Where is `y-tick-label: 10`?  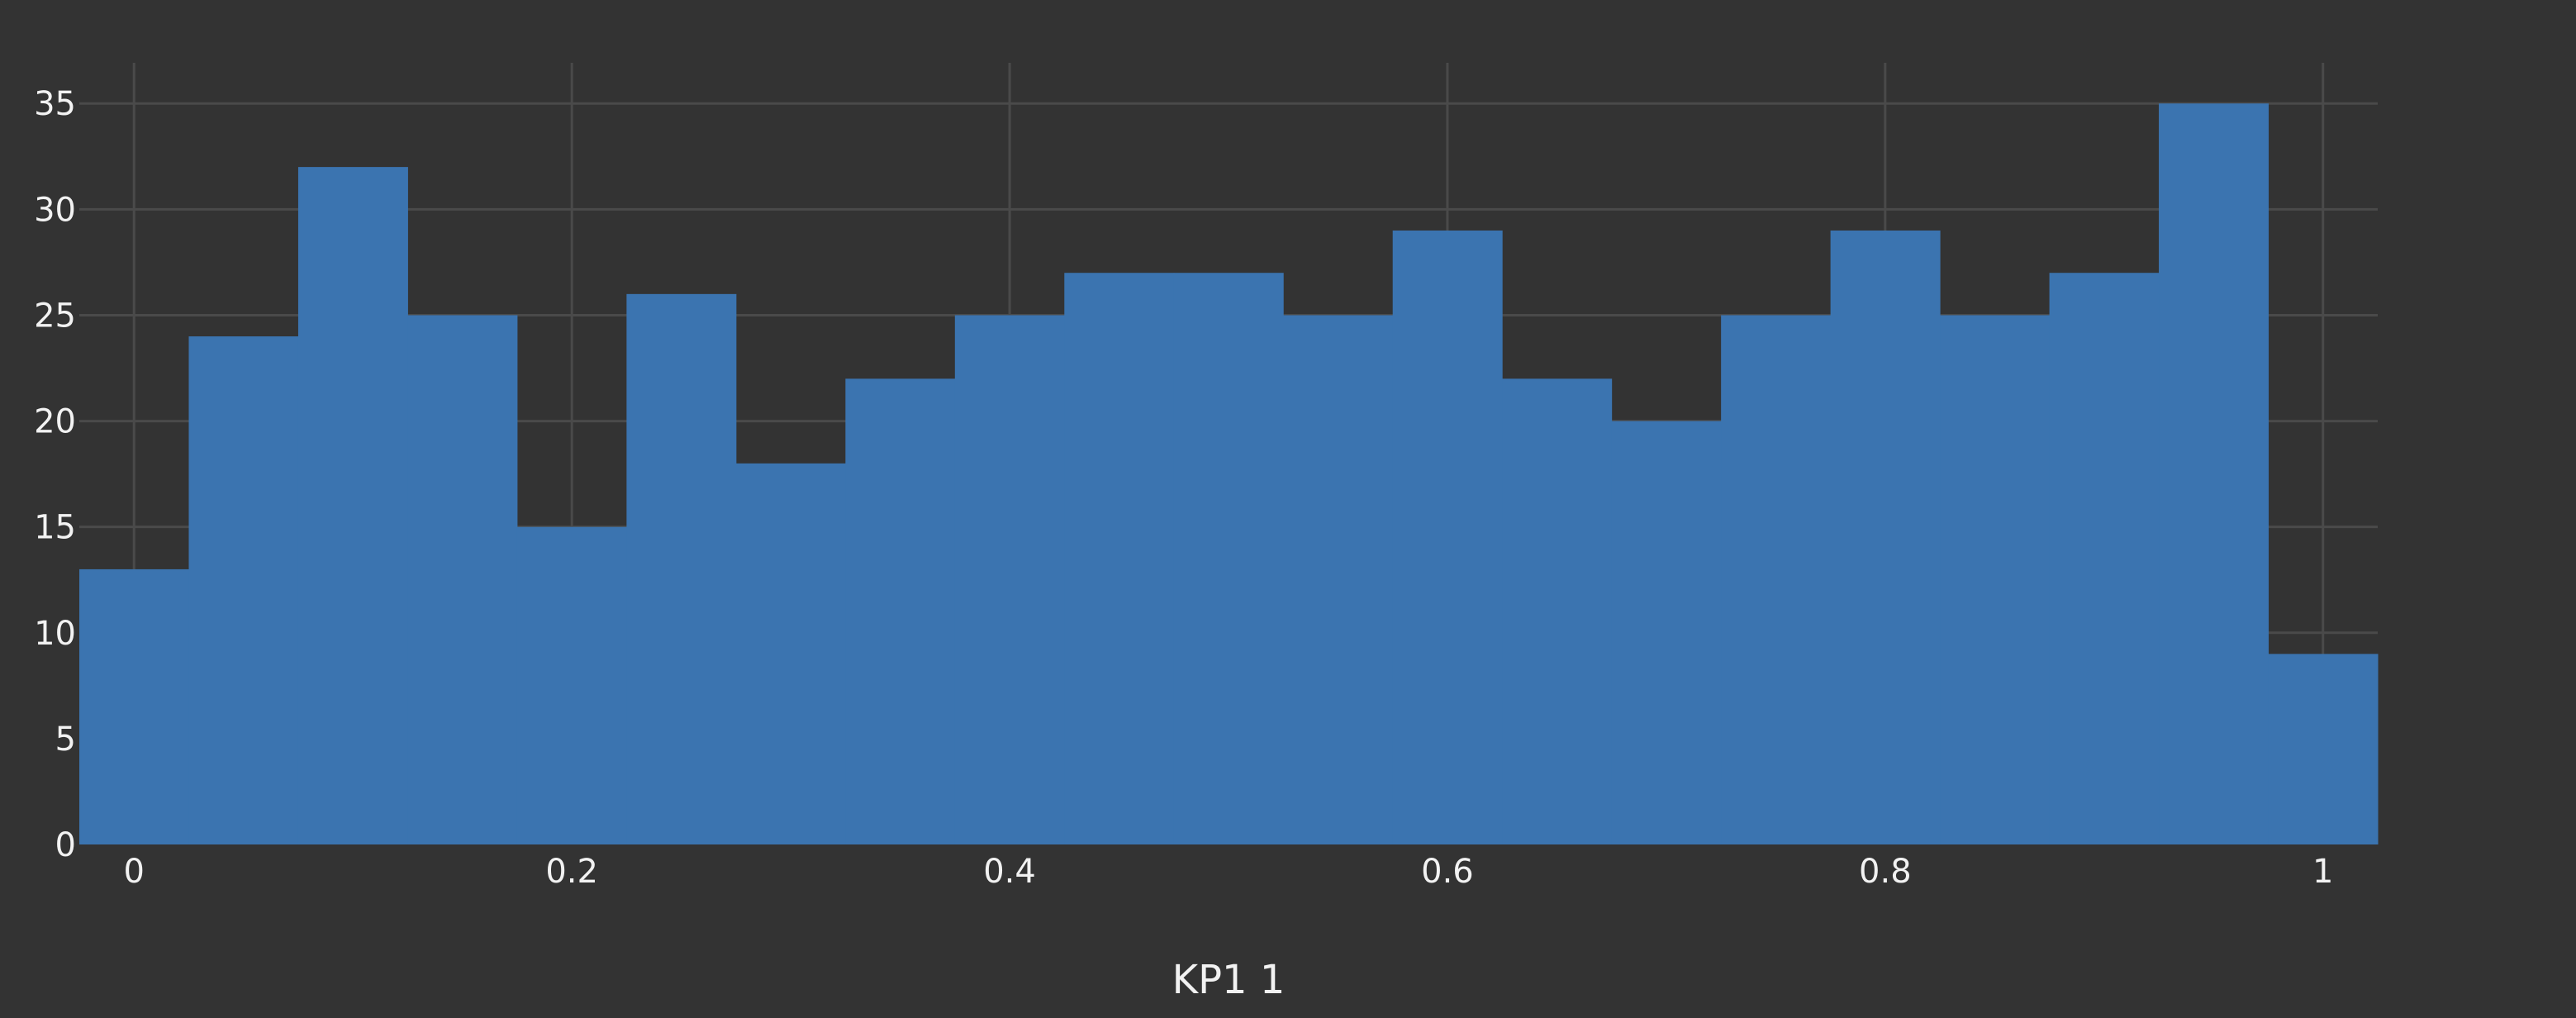
y-tick-label: 10 is located at coordinates (55, 634).